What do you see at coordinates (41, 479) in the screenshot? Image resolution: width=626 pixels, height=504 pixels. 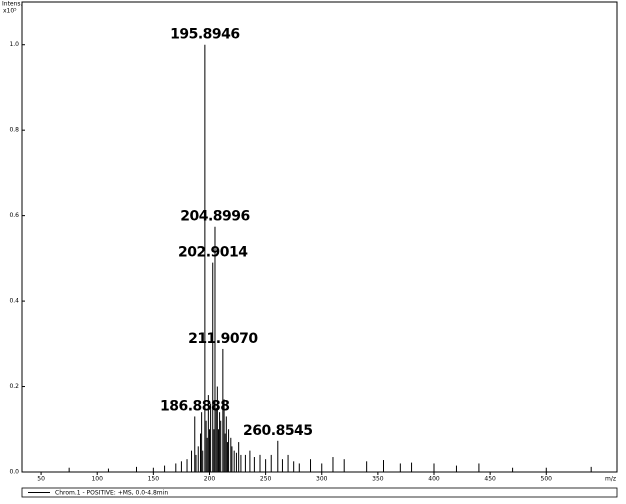 I see `x-tick-label: 50` at bounding box center [41, 479].